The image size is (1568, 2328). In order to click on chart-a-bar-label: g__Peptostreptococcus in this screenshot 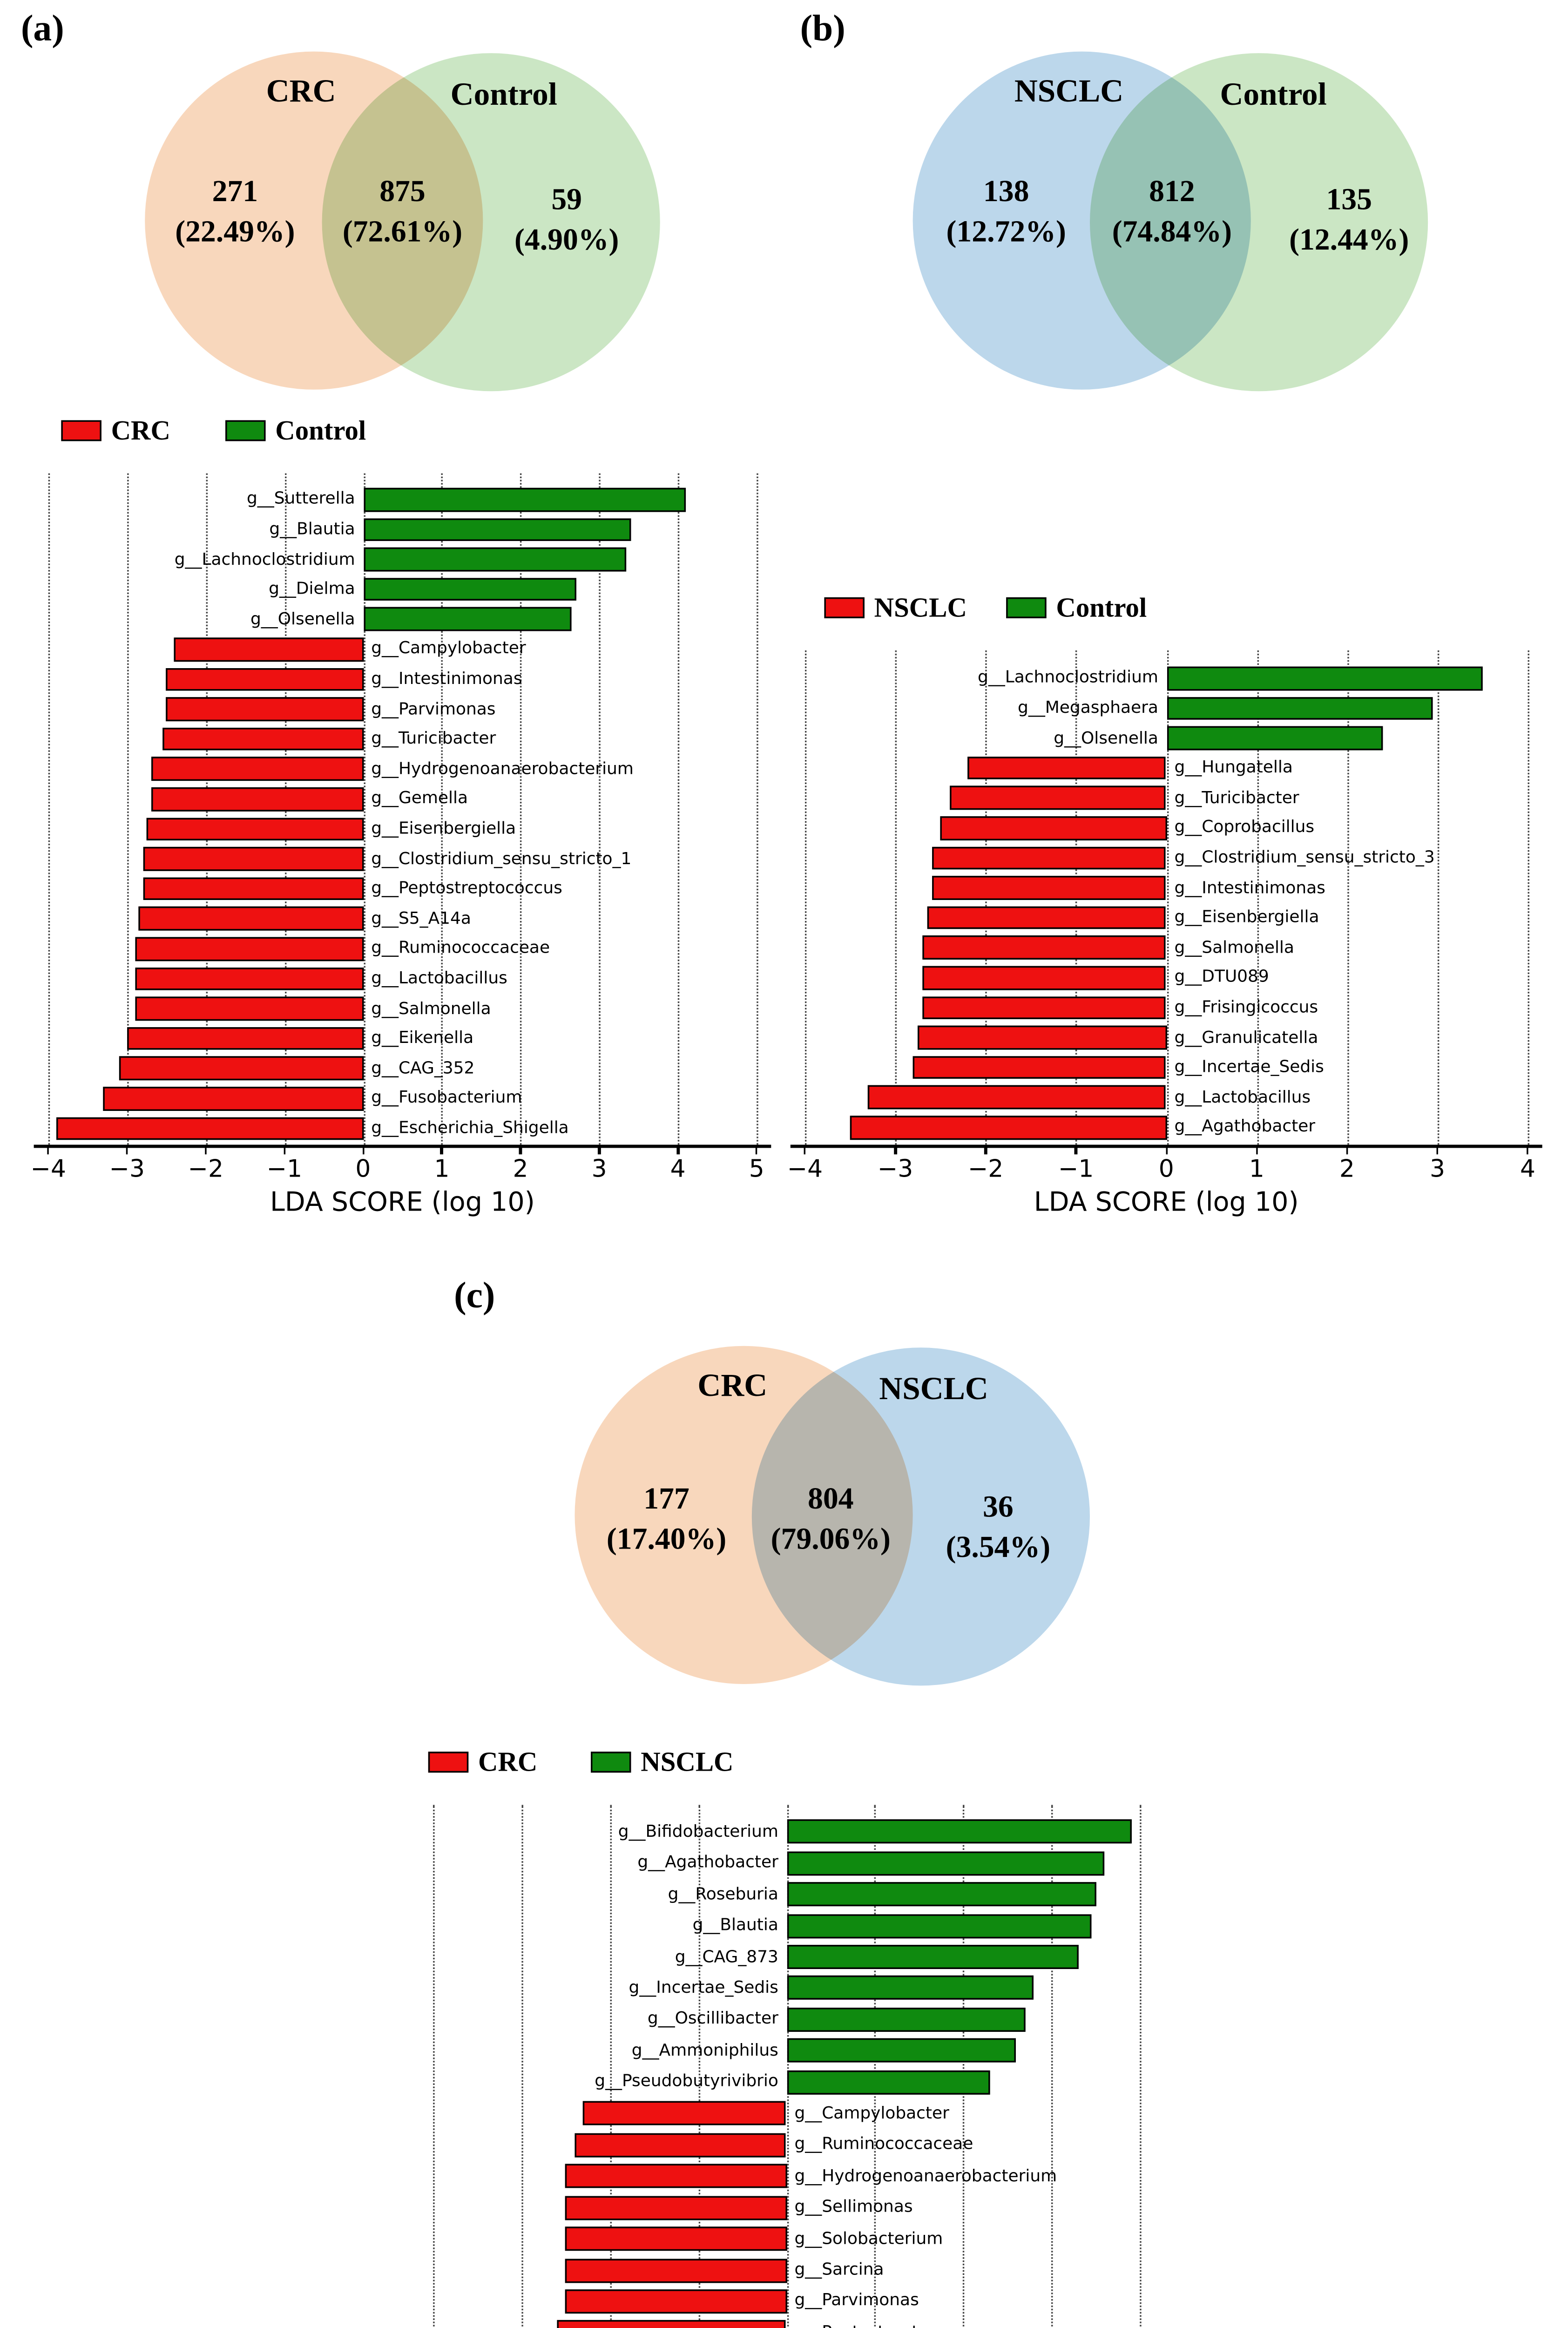, I will do `click(466, 889)`.